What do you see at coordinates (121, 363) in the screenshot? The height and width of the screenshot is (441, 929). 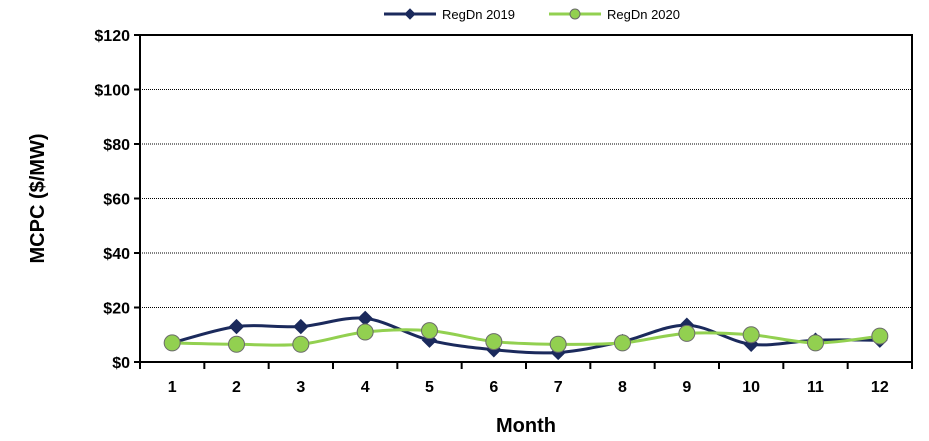 I see `y-tick-label: $0` at bounding box center [121, 363].